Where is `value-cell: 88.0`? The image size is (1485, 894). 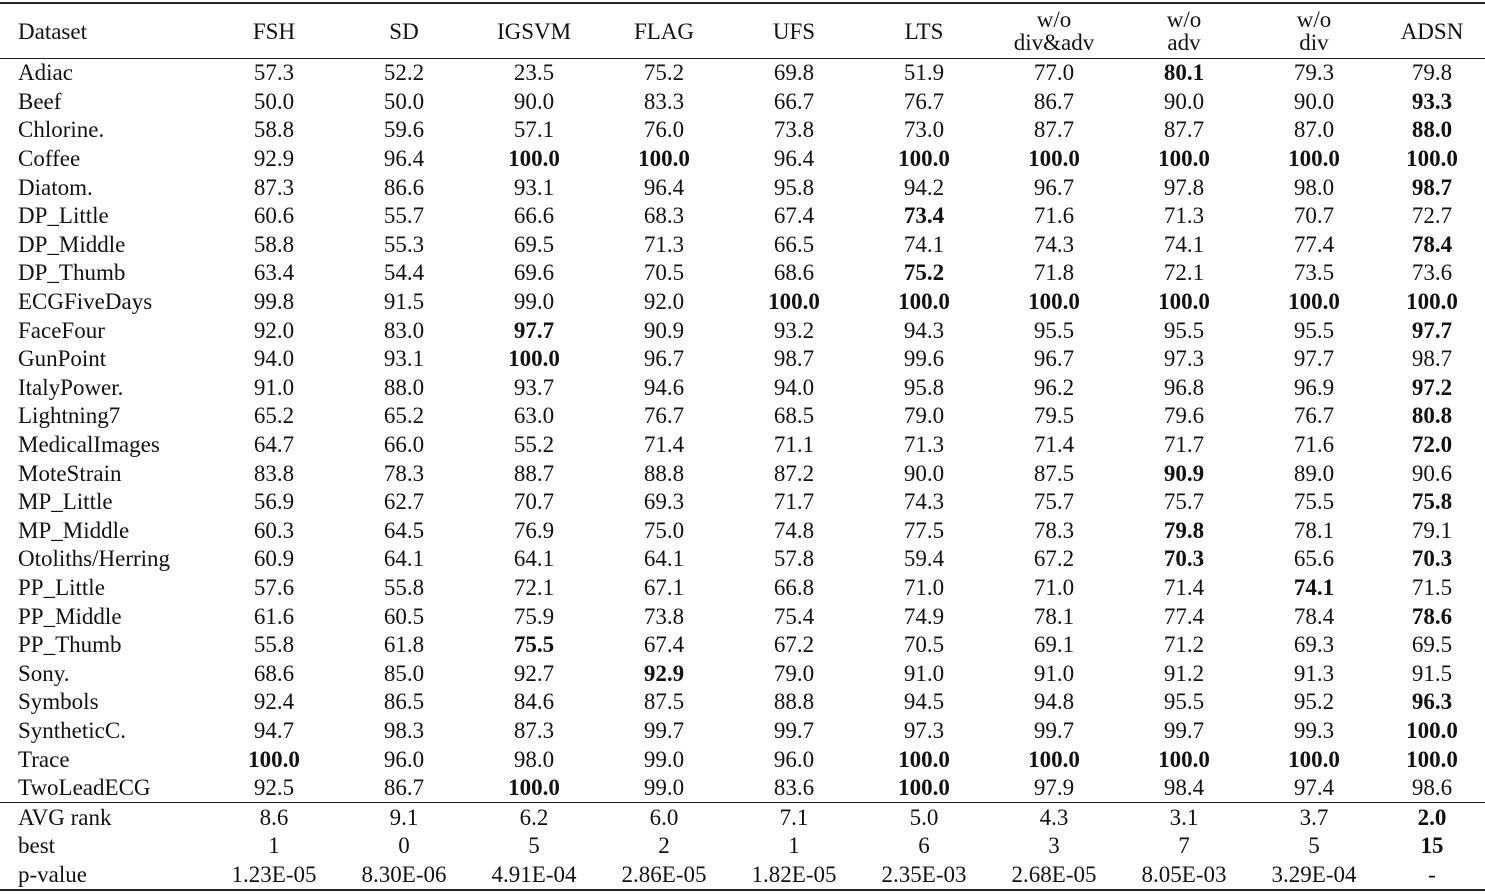 value-cell: 88.0 is located at coordinates (1432, 130).